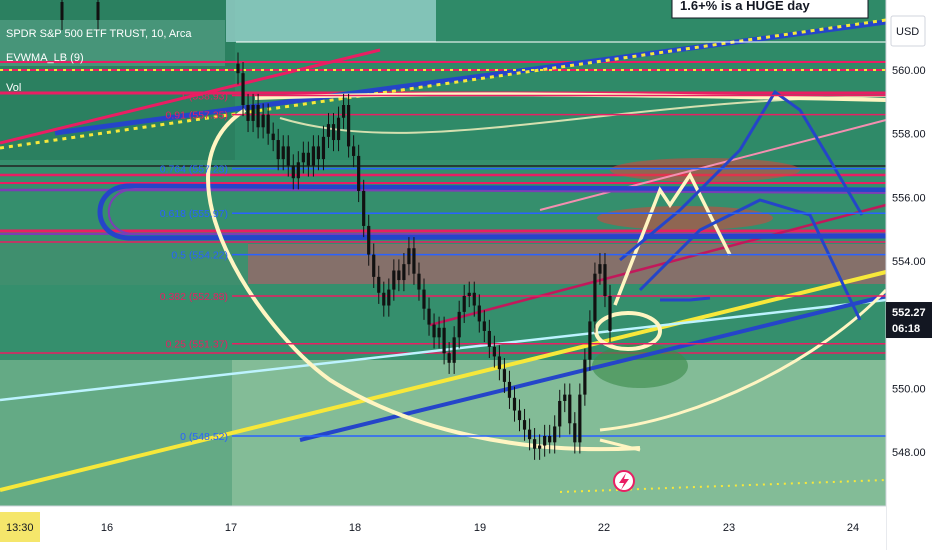  Describe the element at coordinates (355, 528) in the screenshot. I see `time-tick-label: 18` at that location.